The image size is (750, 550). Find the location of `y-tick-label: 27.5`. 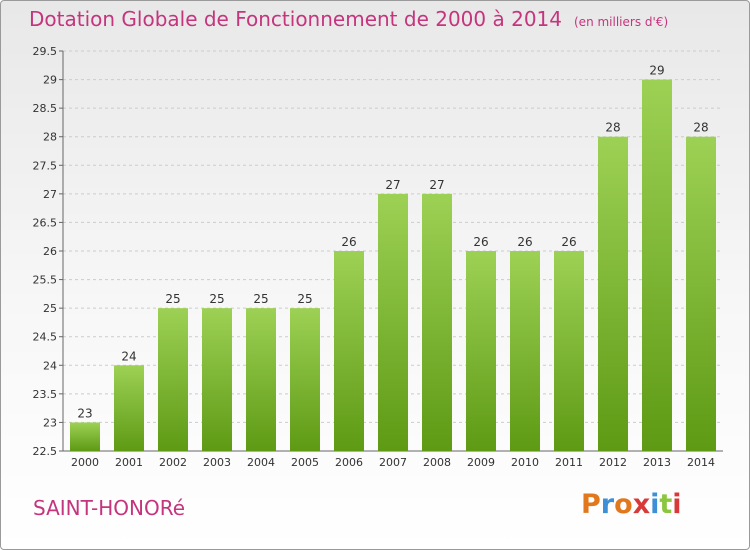

y-tick-label: 27.5 is located at coordinates (45, 165).